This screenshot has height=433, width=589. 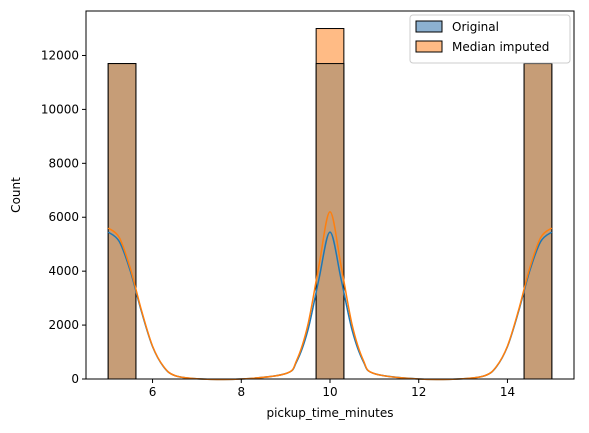 I want to click on x-tick-label: 6, so click(x=153, y=392).